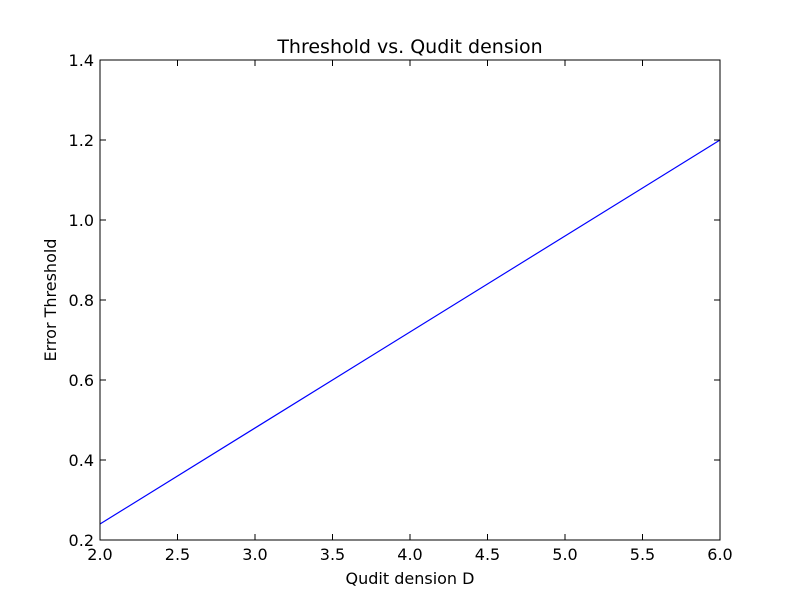 This screenshot has width=800, height=600. What do you see at coordinates (81, 460) in the screenshot?
I see `y-tick-label: 0.4` at bounding box center [81, 460].